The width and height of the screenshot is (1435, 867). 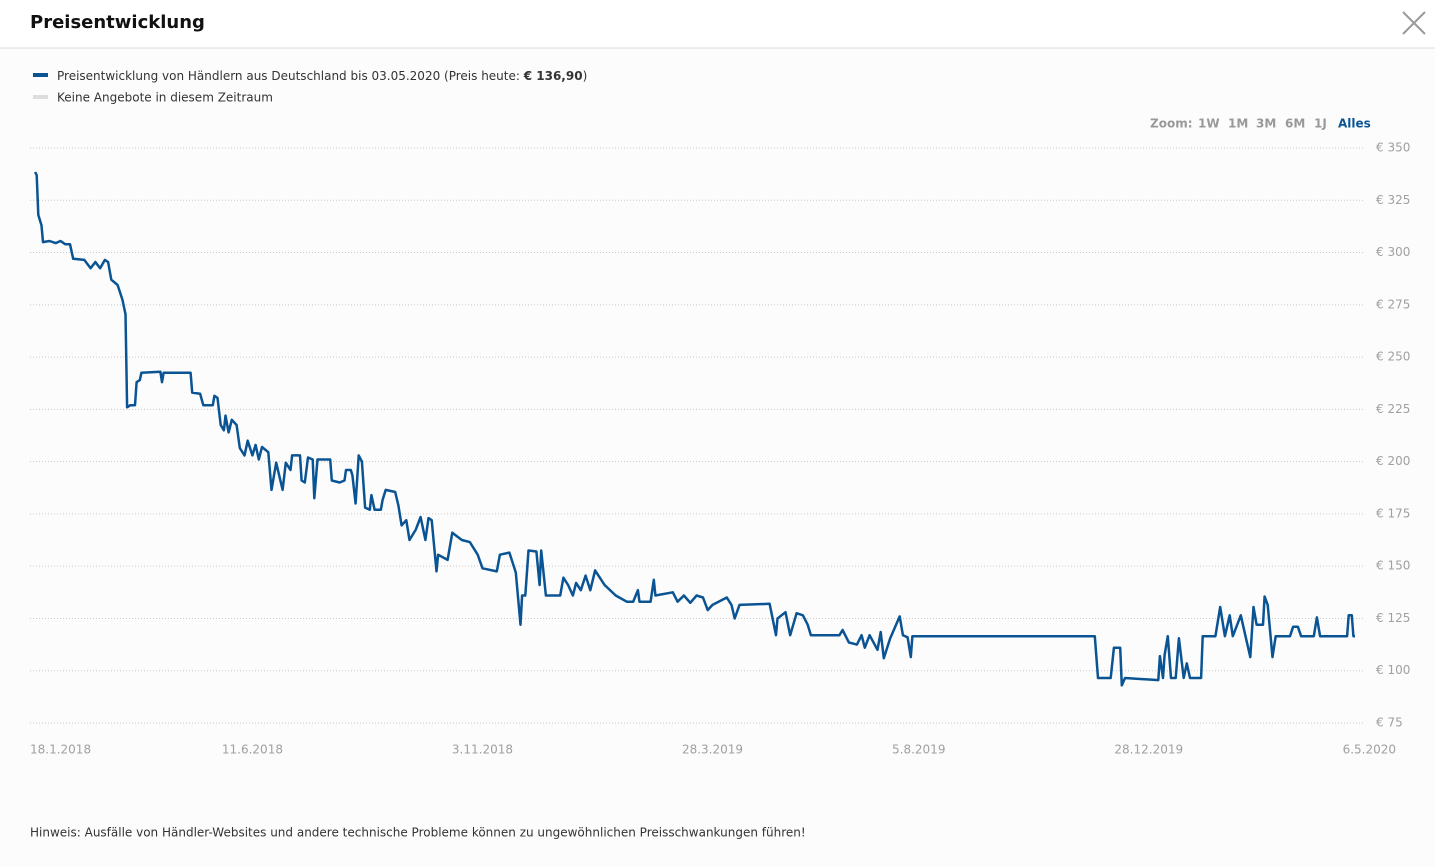 I want to click on legend-text: ), so click(x=585, y=76).